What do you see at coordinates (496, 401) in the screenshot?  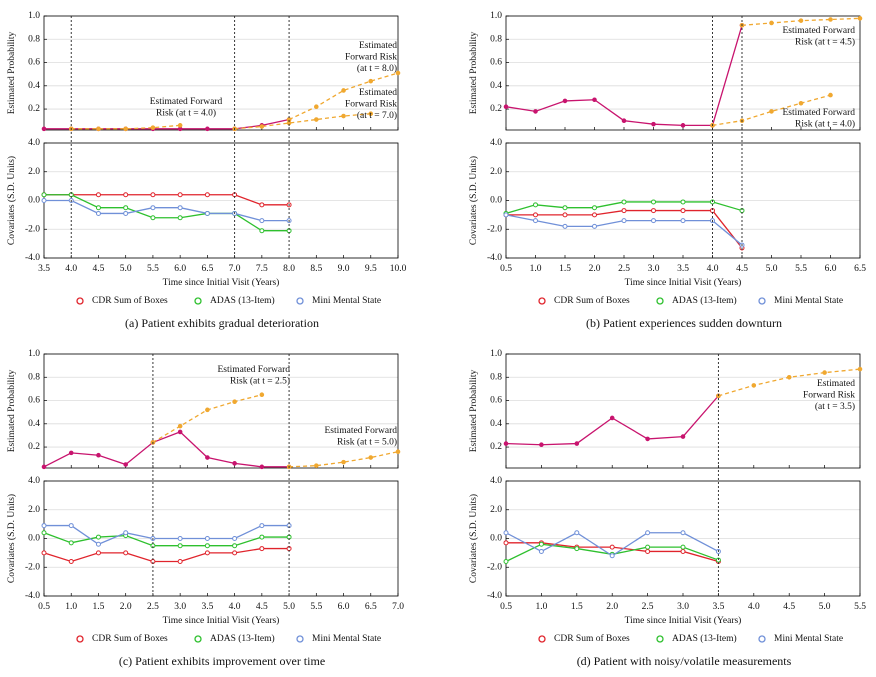 I see `y-tick-label: 0.6` at bounding box center [496, 401].